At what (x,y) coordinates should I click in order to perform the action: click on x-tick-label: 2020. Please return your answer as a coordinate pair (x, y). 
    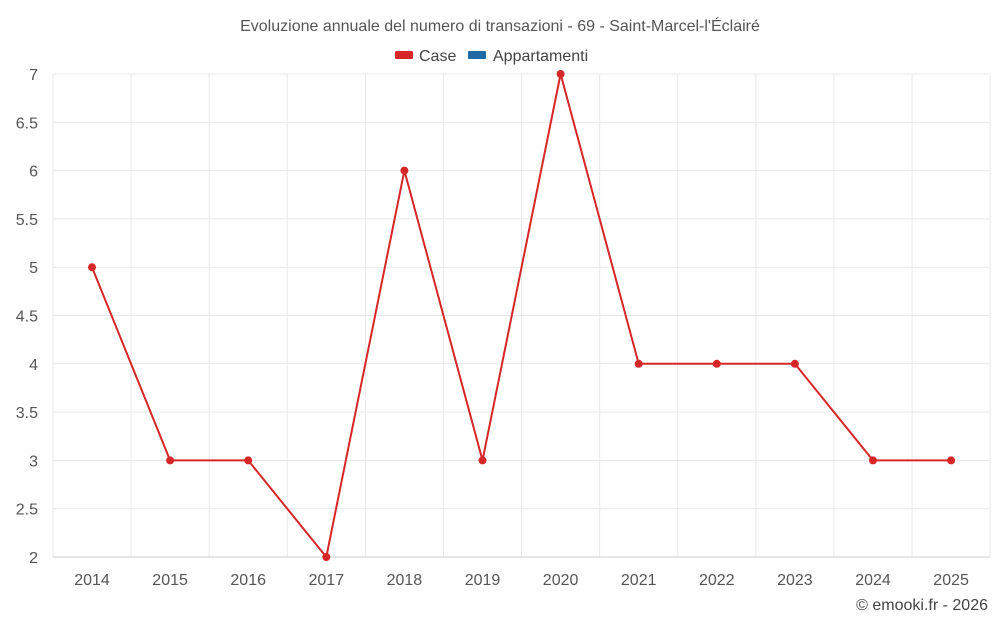
    Looking at the image, I should click on (561, 580).